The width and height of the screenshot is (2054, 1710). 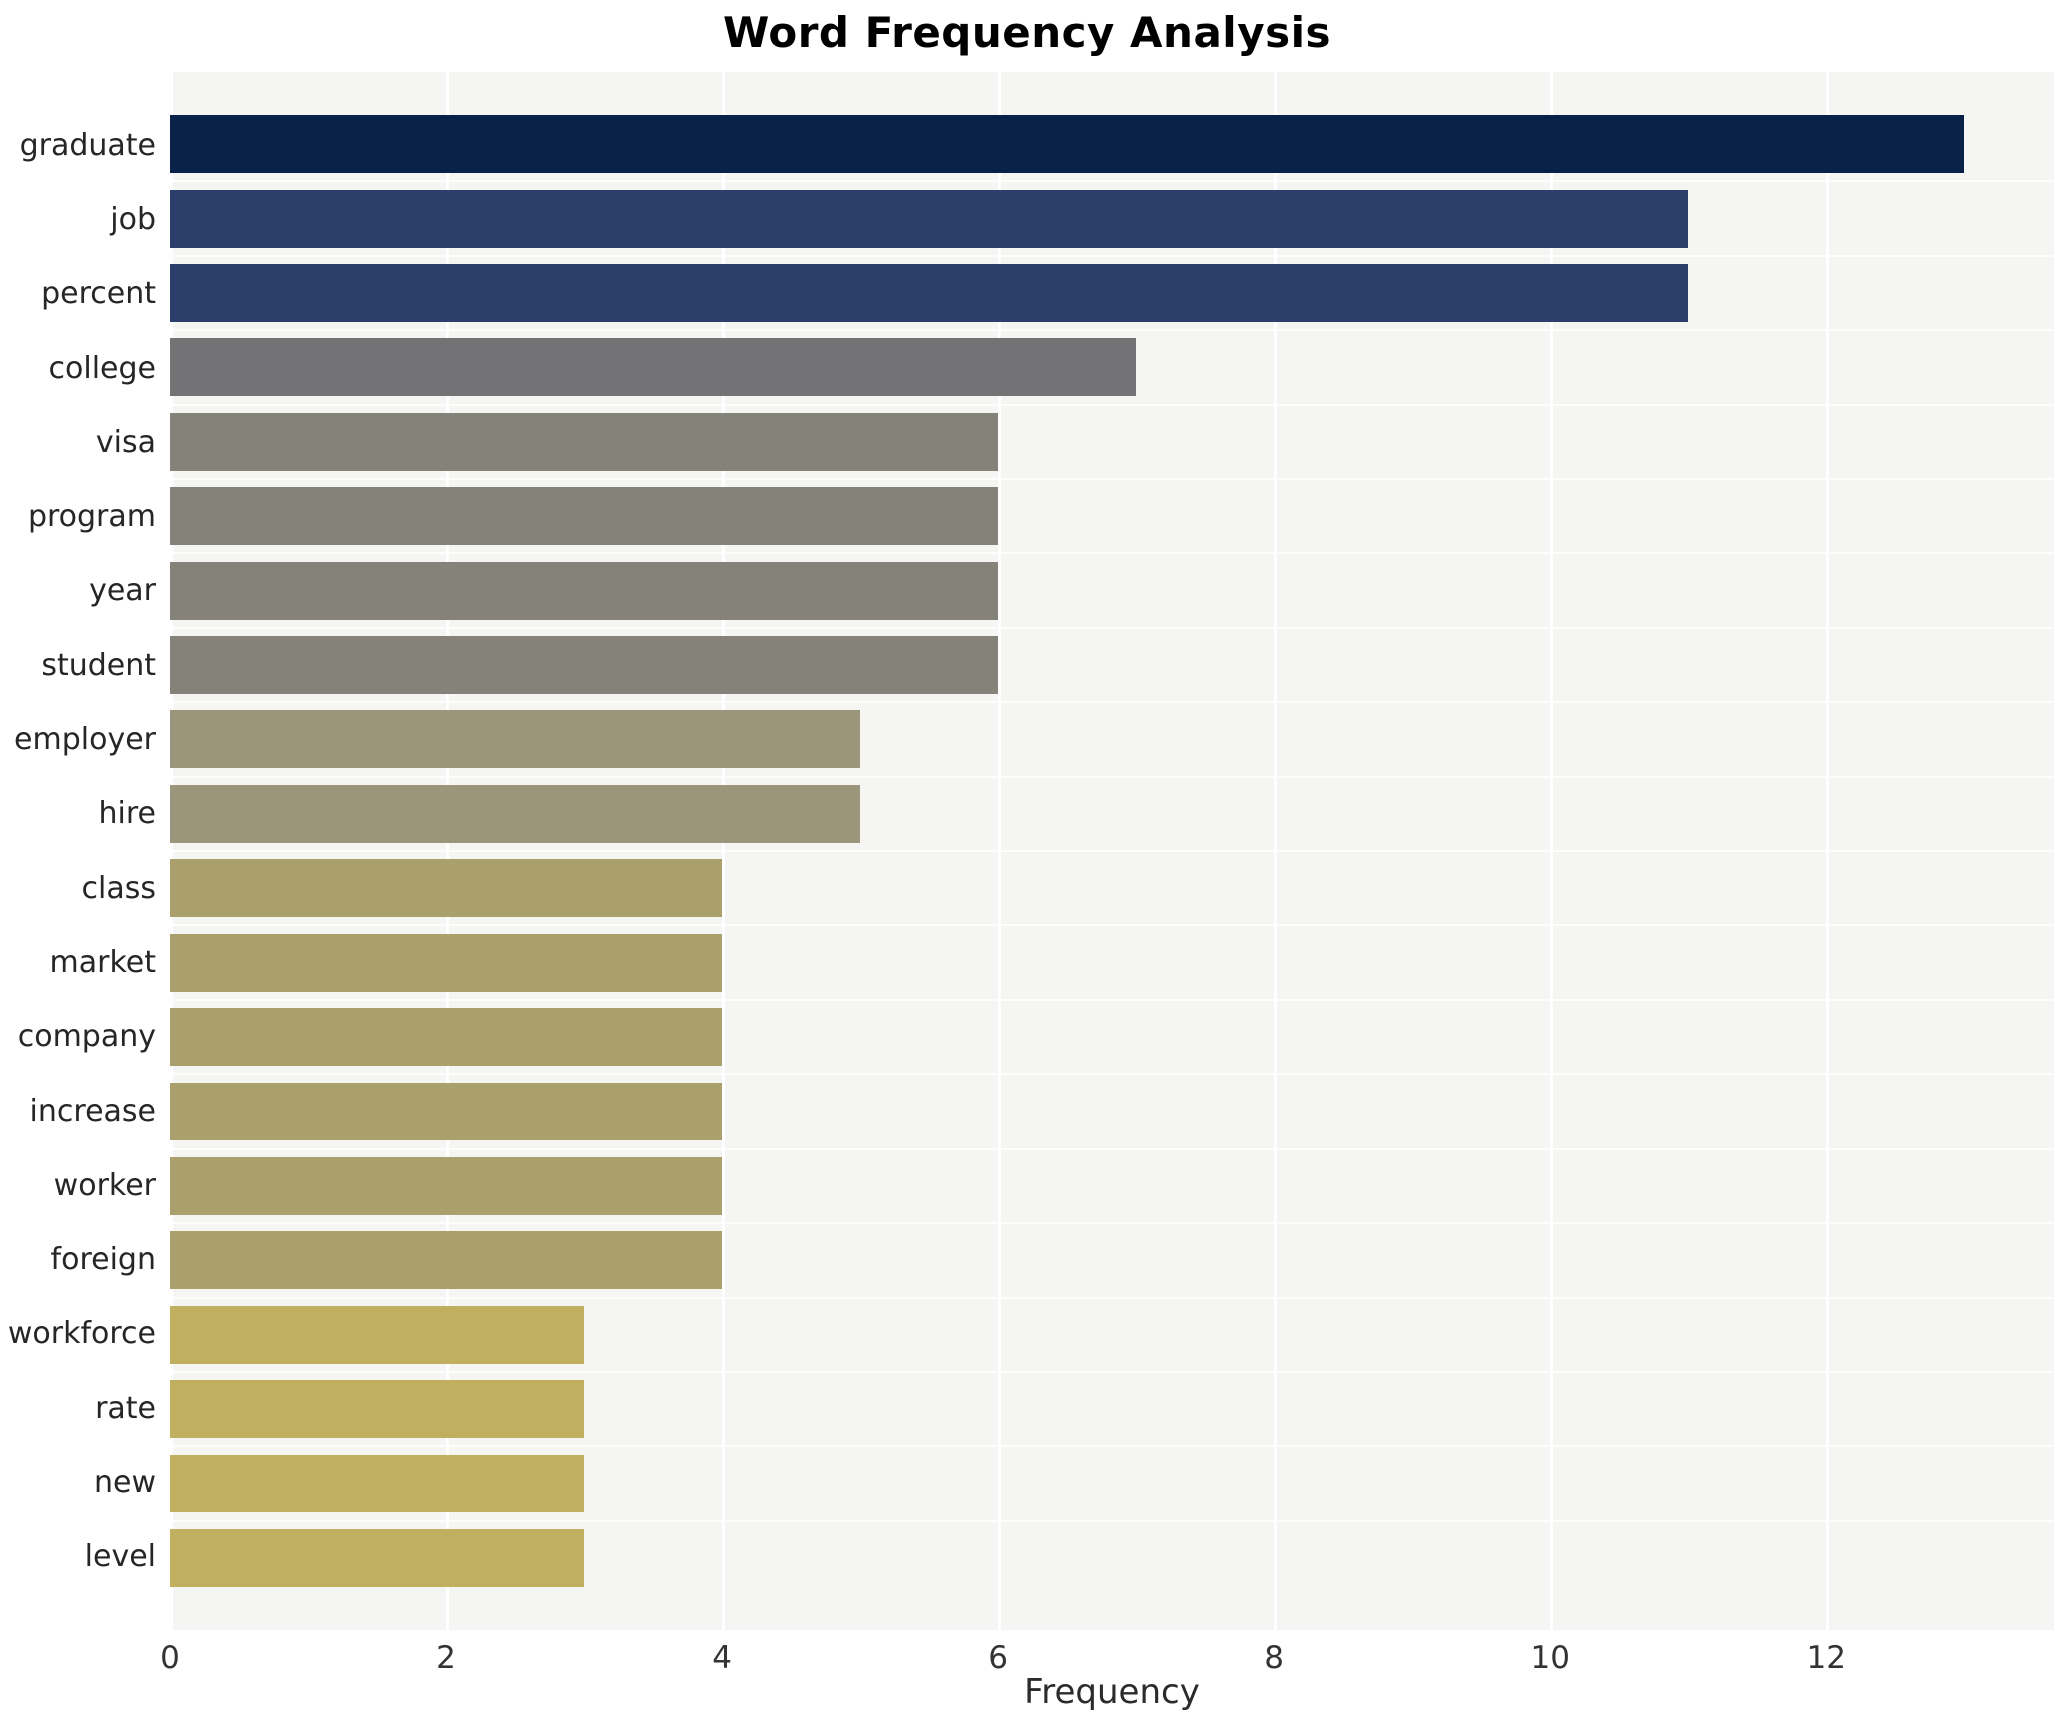 What do you see at coordinates (98, 665) in the screenshot?
I see `y-tick-label-student: student` at bounding box center [98, 665].